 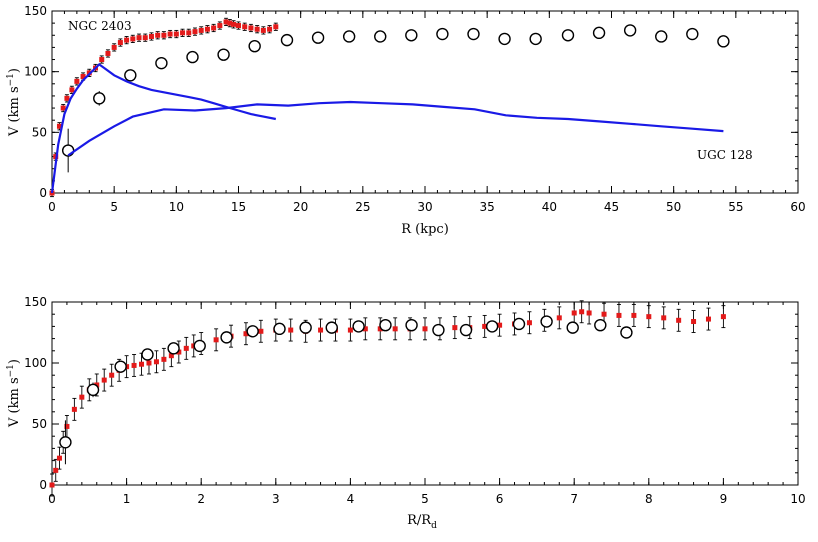 What do you see at coordinates (673, 207) in the screenshot?
I see `x-tick-label: 50` at bounding box center [673, 207].